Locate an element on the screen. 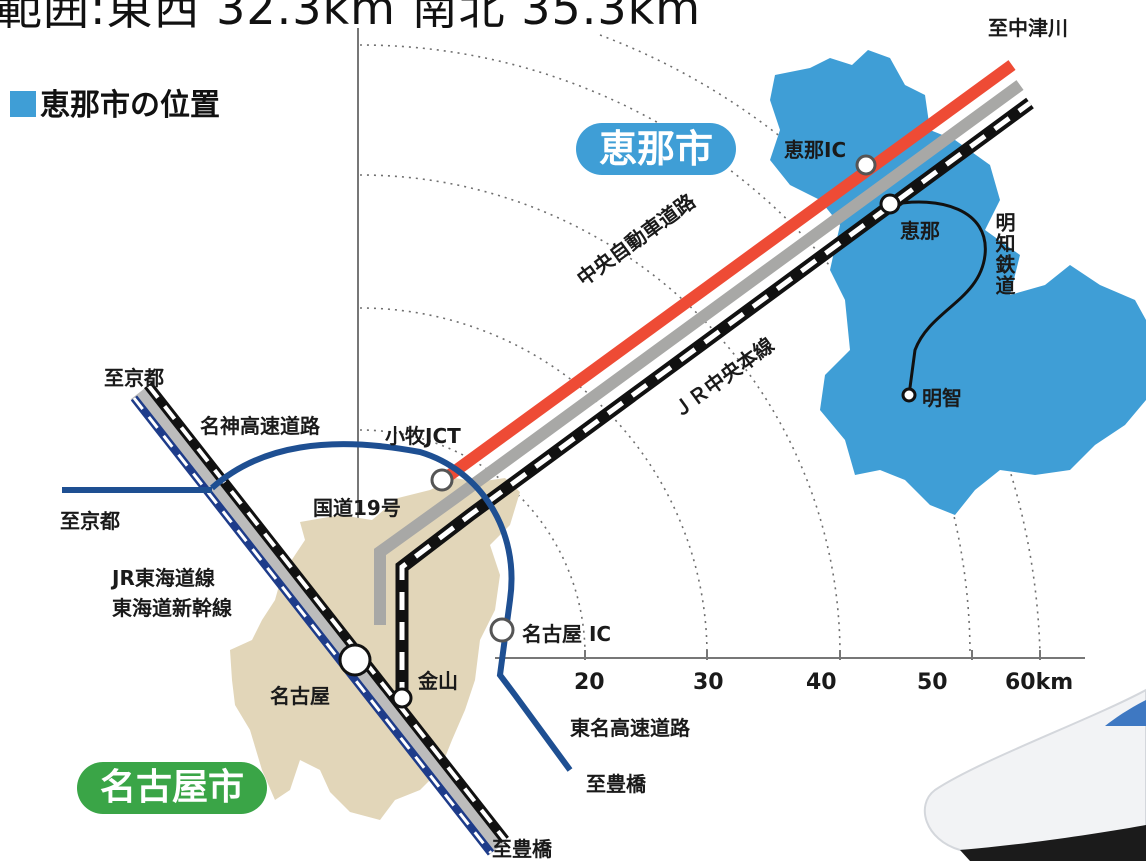 The image size is (1146, 865). distance-label-30: 30 is located at coordinates (708, 682).